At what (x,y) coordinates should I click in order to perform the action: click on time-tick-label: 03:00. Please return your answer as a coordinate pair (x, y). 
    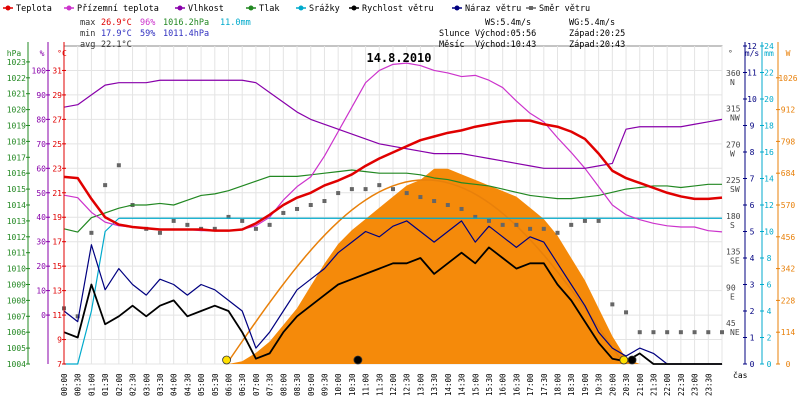
    Looking at the image, I should click on (146, 384).